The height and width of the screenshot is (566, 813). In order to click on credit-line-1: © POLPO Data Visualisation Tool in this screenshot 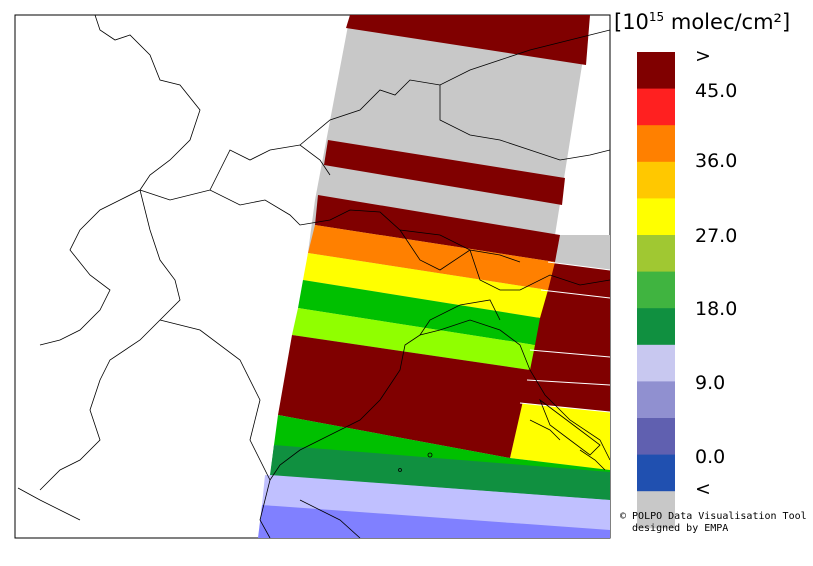, I will do `click(713, 516)`.